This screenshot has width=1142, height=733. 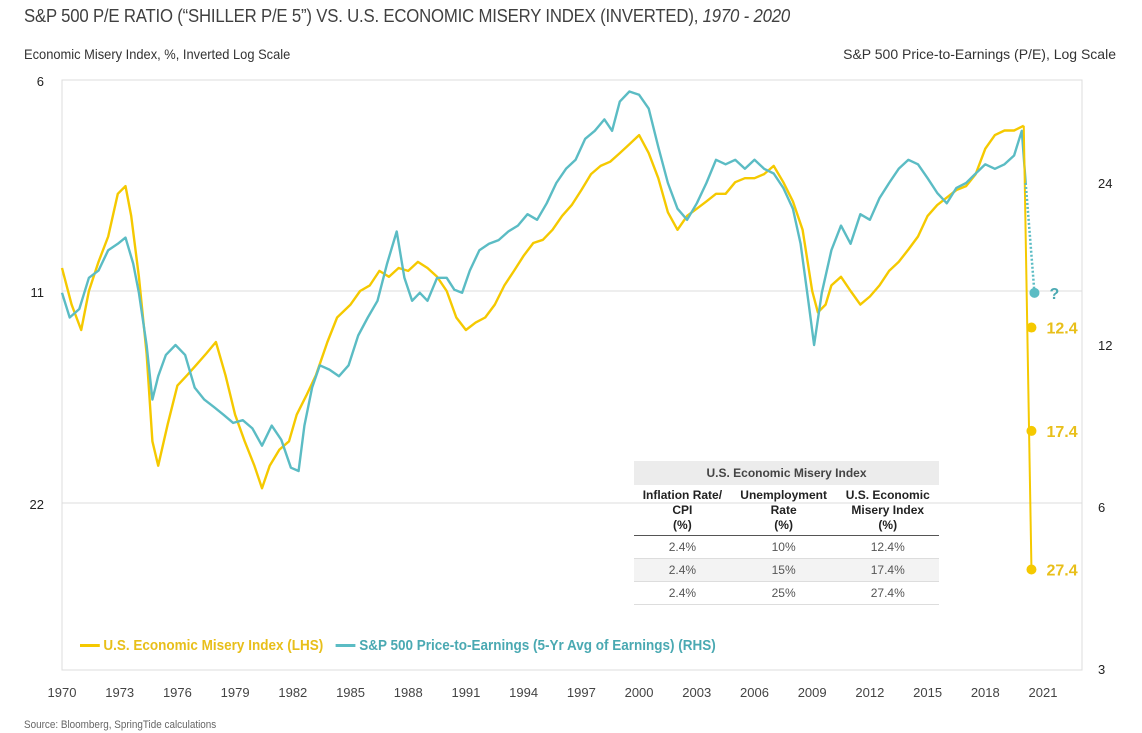 What do you see at coordinates (869, 692) in the screenshot?
I see `x-tick-label: 2012` at bounding box center [869, 692].